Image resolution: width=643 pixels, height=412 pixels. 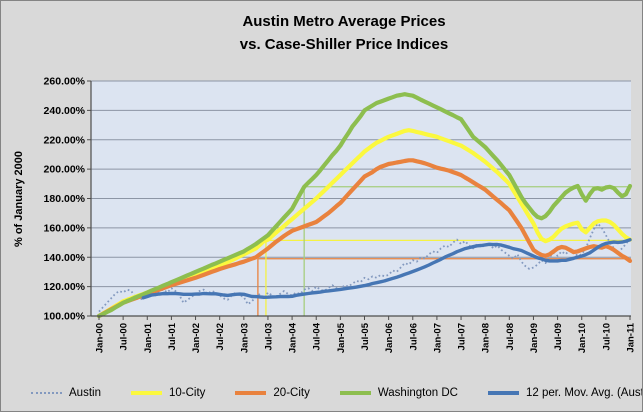 What do you see at coordinates (582, 338) in the screenshot?
I see `x-tick-label: Jan-10` at bounding box center [582, 338].